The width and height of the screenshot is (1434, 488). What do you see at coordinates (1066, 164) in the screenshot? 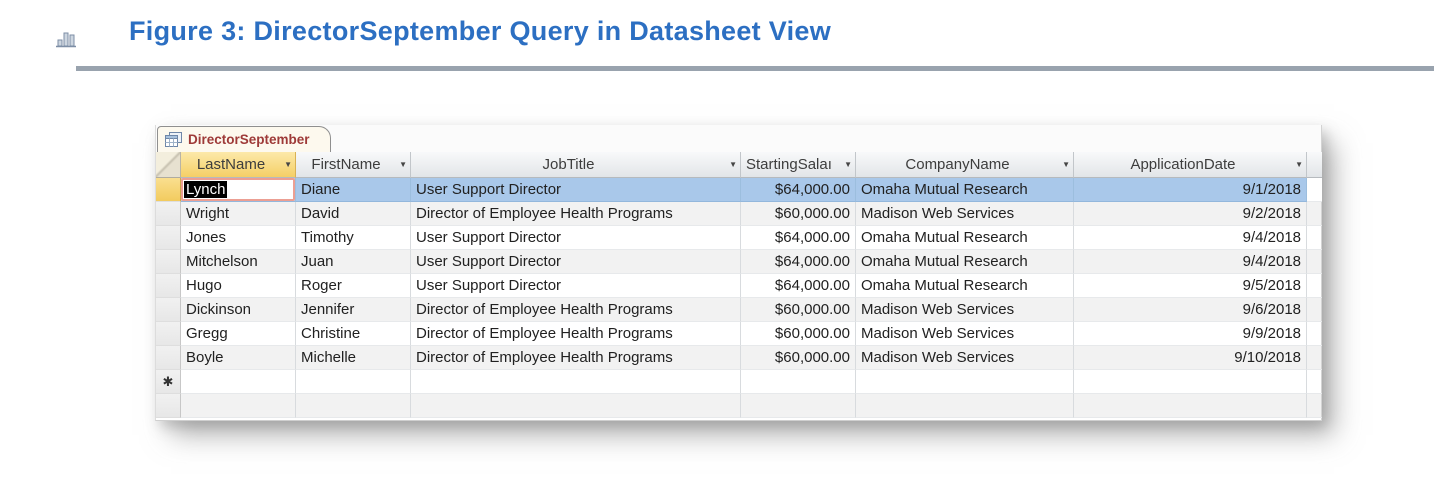
I see `filter-dropdown-icon-companyname: ▼` at bounding box center [1066, 164].